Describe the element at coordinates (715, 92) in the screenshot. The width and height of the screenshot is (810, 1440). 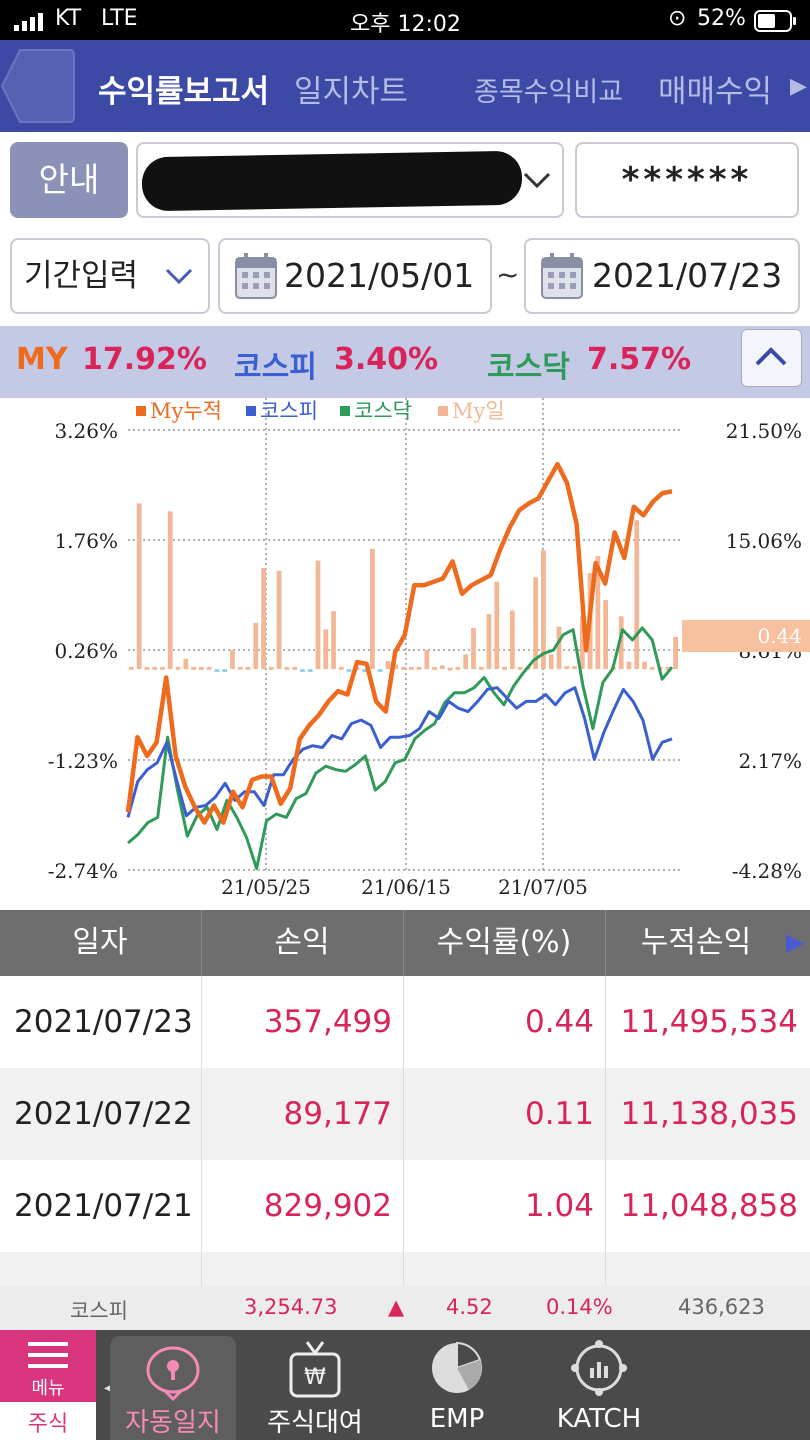
I see `tab-trade-profit: 매매수익` at that location.